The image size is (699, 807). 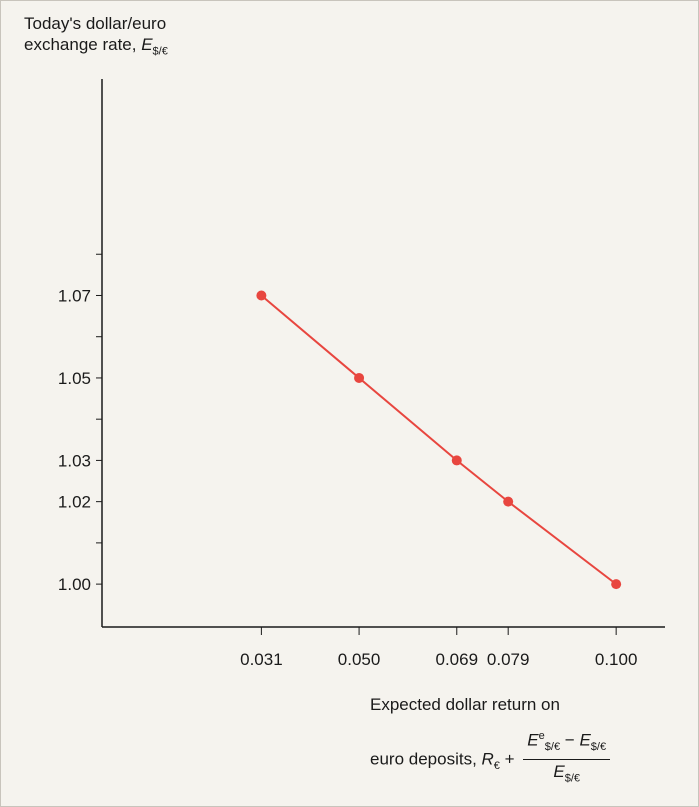 I want to click on y-tick-label: 1.00, so click(x=74, y=584).